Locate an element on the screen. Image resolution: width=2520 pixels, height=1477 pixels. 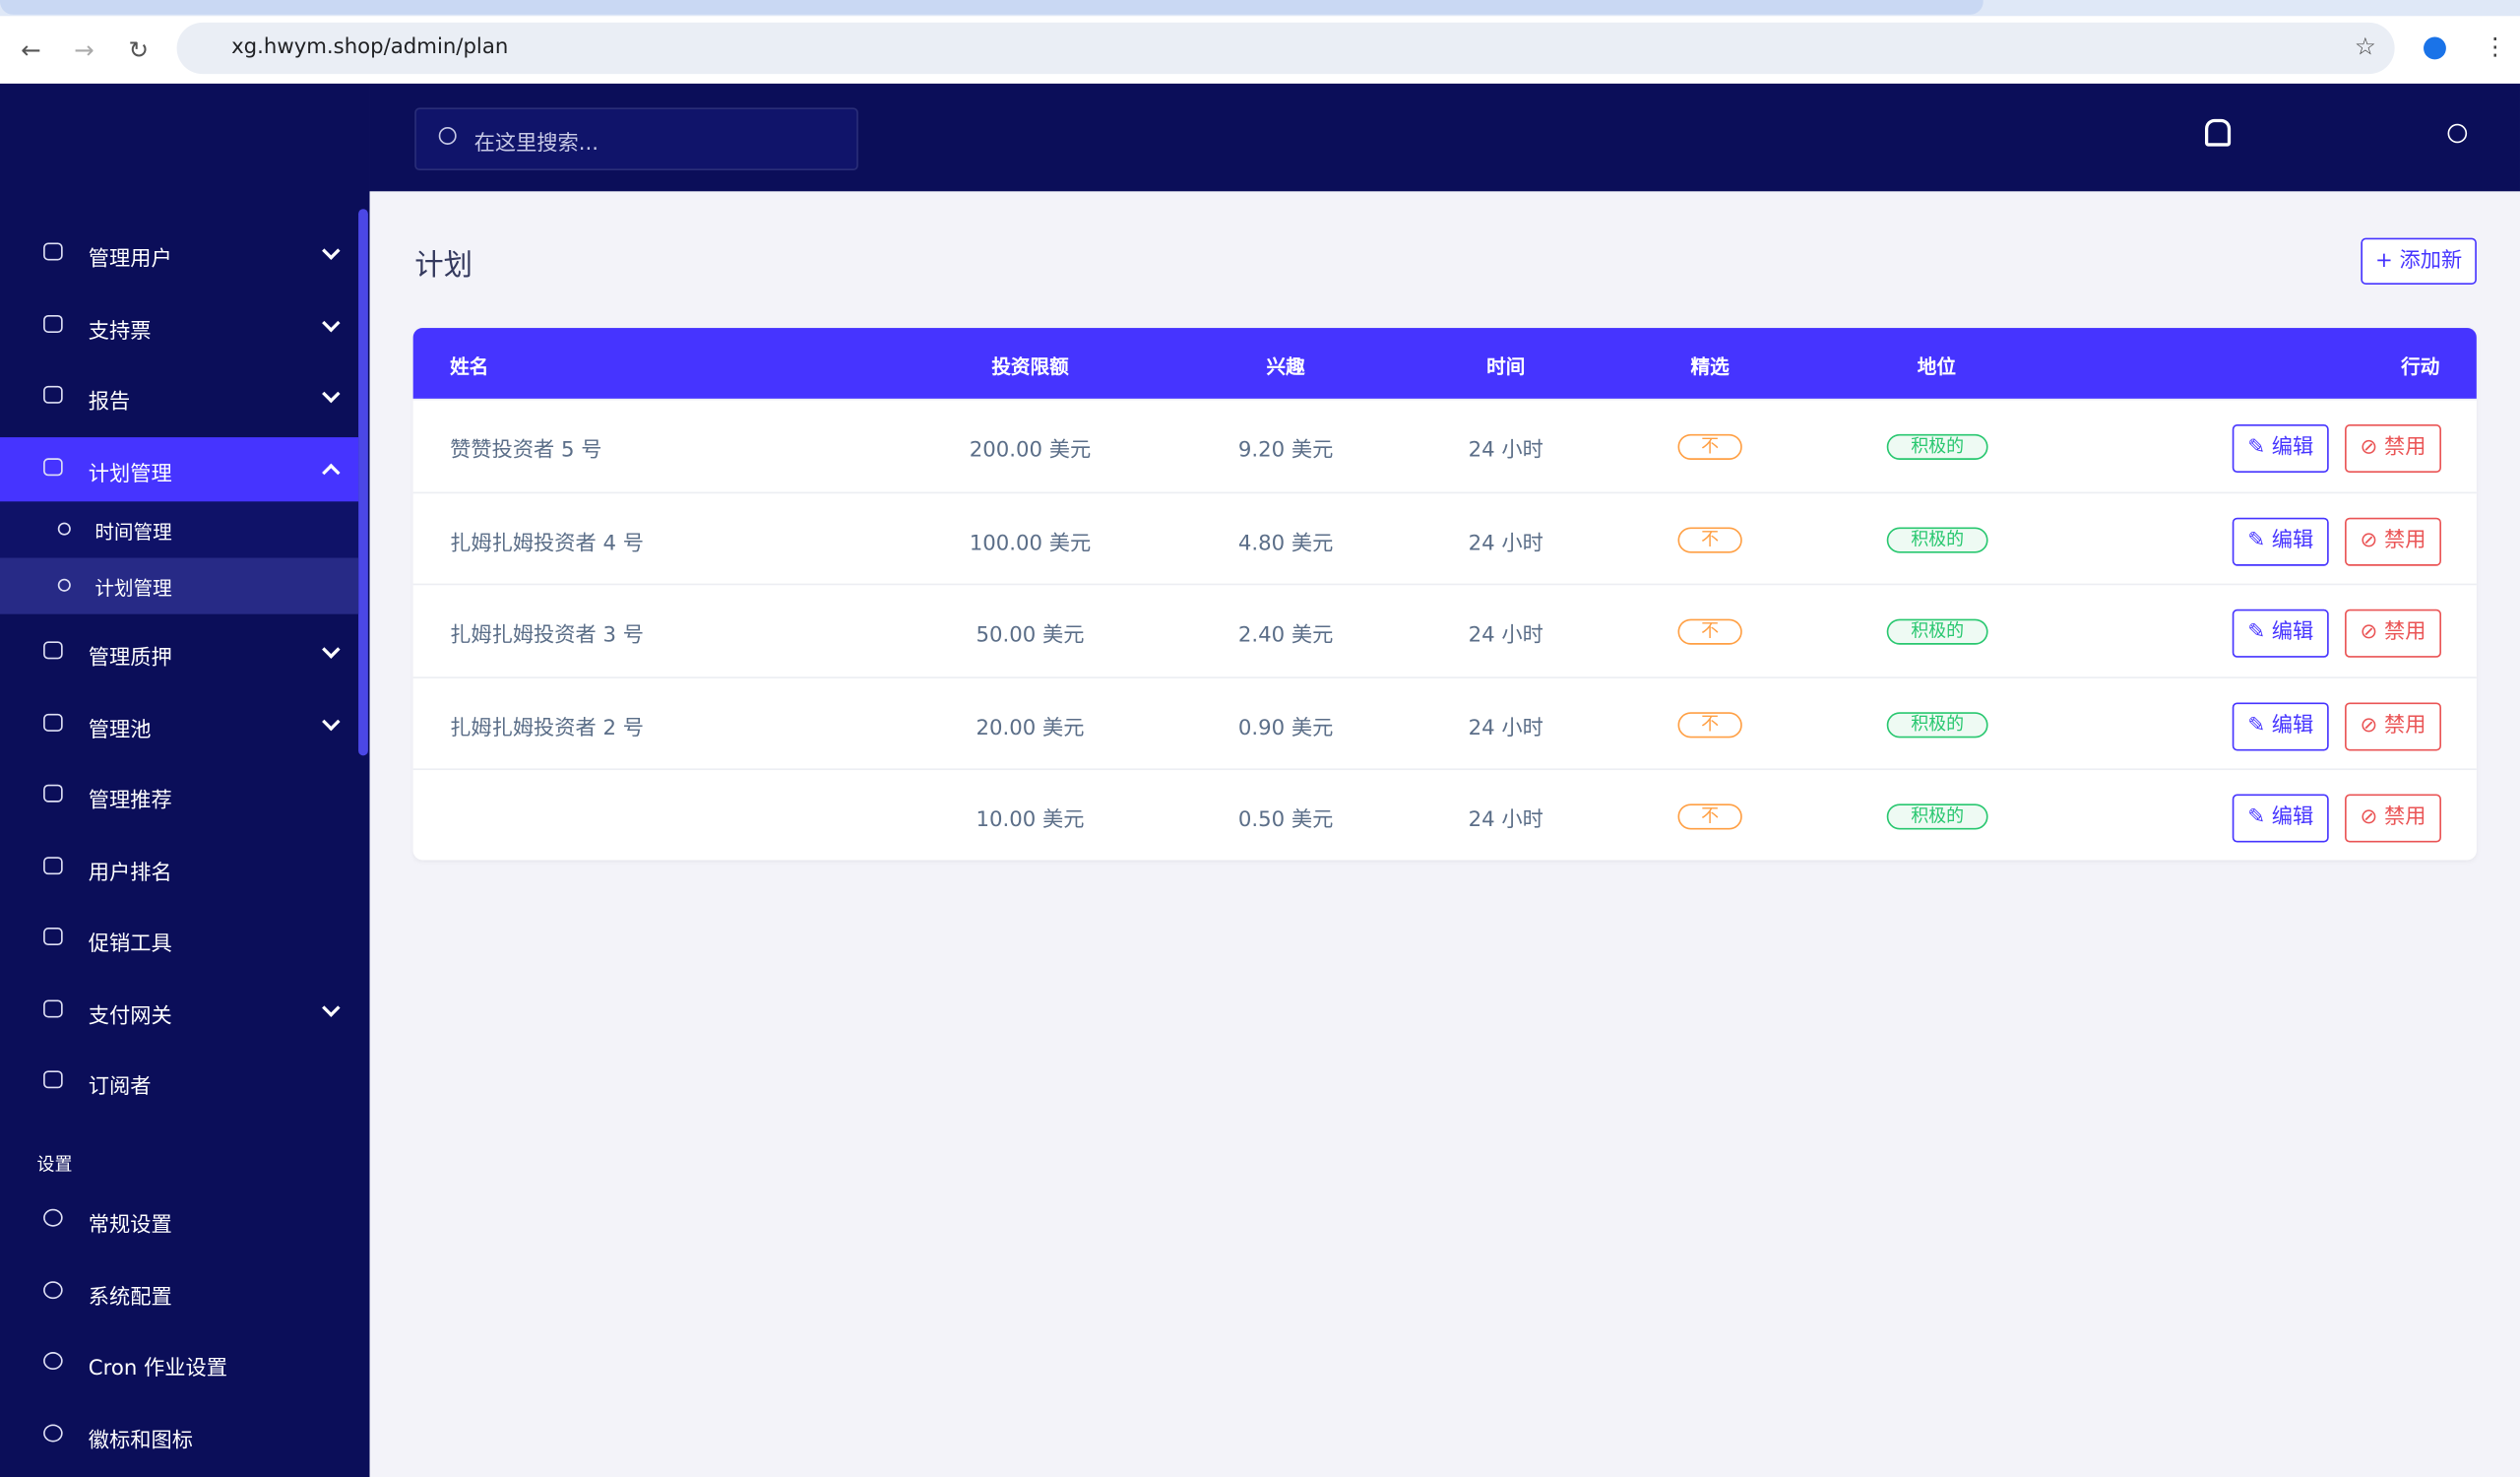
column-header: 精选 is located at coordinates (1710, 366).